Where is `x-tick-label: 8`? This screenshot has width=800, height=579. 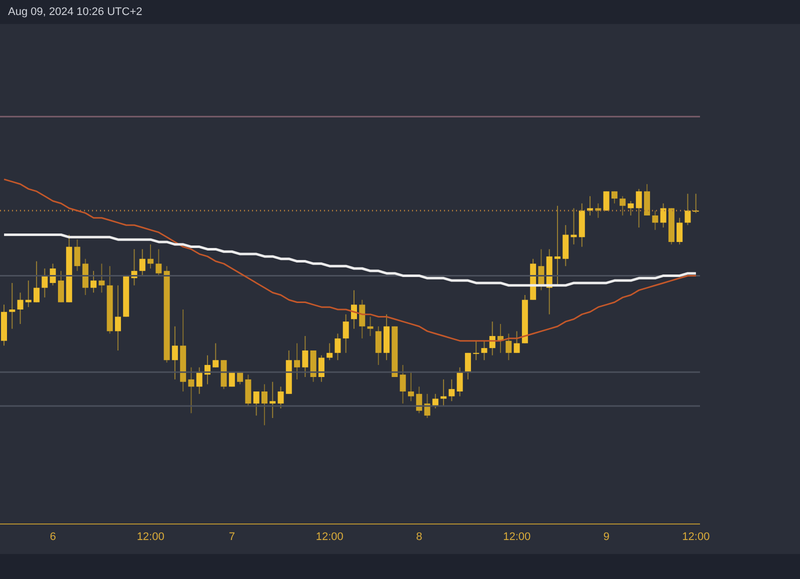
x-tick-label: 8 is located at coordinates (419, 536).